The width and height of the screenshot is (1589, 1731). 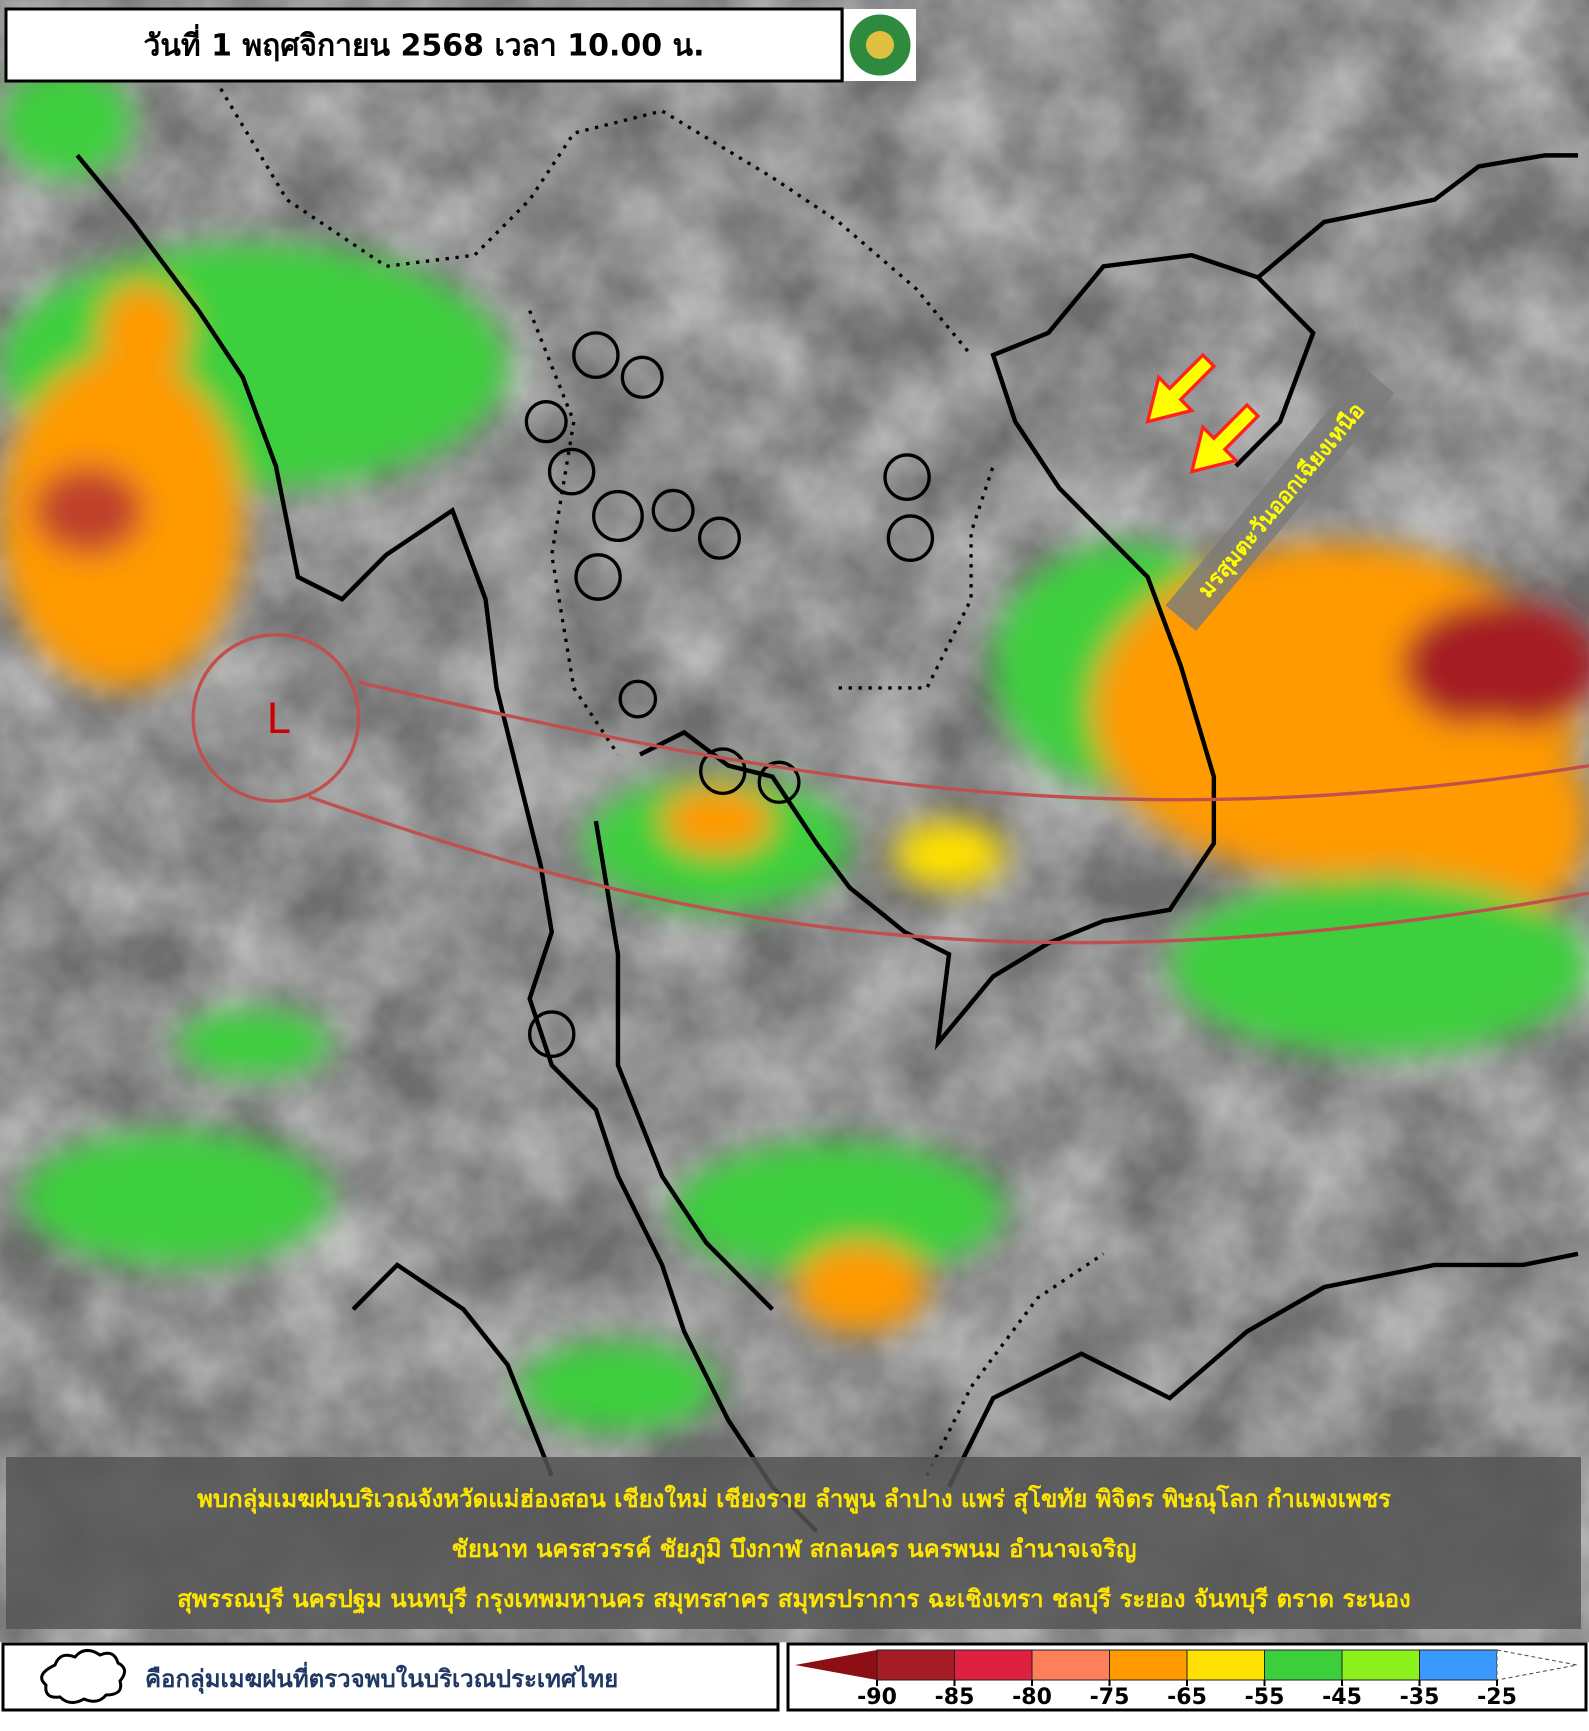 I want to click on colorbar-tick-label: -75, so click(x=1110, y=1697).